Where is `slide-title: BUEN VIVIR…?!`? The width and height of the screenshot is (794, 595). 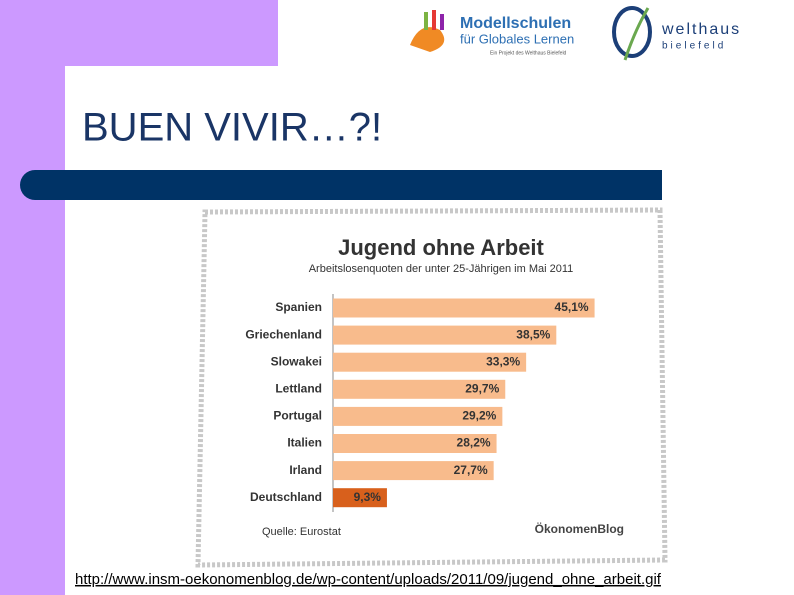 slide-title: BUEN VIVIR…?! is located at coordinates (232, 128).